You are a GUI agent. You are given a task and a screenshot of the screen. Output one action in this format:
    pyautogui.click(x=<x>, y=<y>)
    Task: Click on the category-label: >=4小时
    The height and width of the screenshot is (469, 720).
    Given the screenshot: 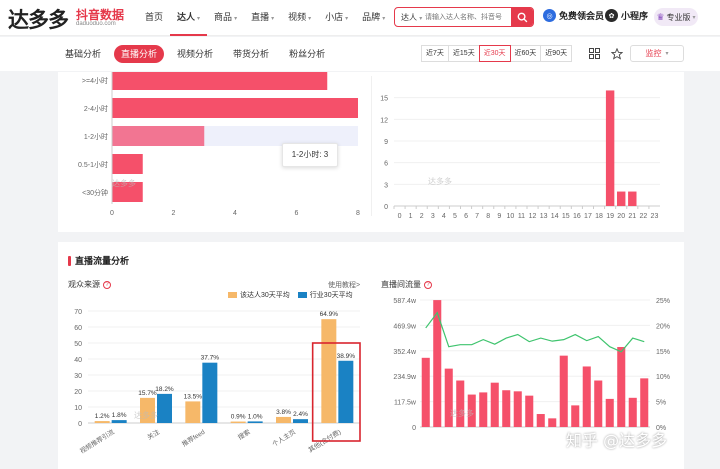 What is the action you would take?
    pyautogui.click(x=95, y=80)
    